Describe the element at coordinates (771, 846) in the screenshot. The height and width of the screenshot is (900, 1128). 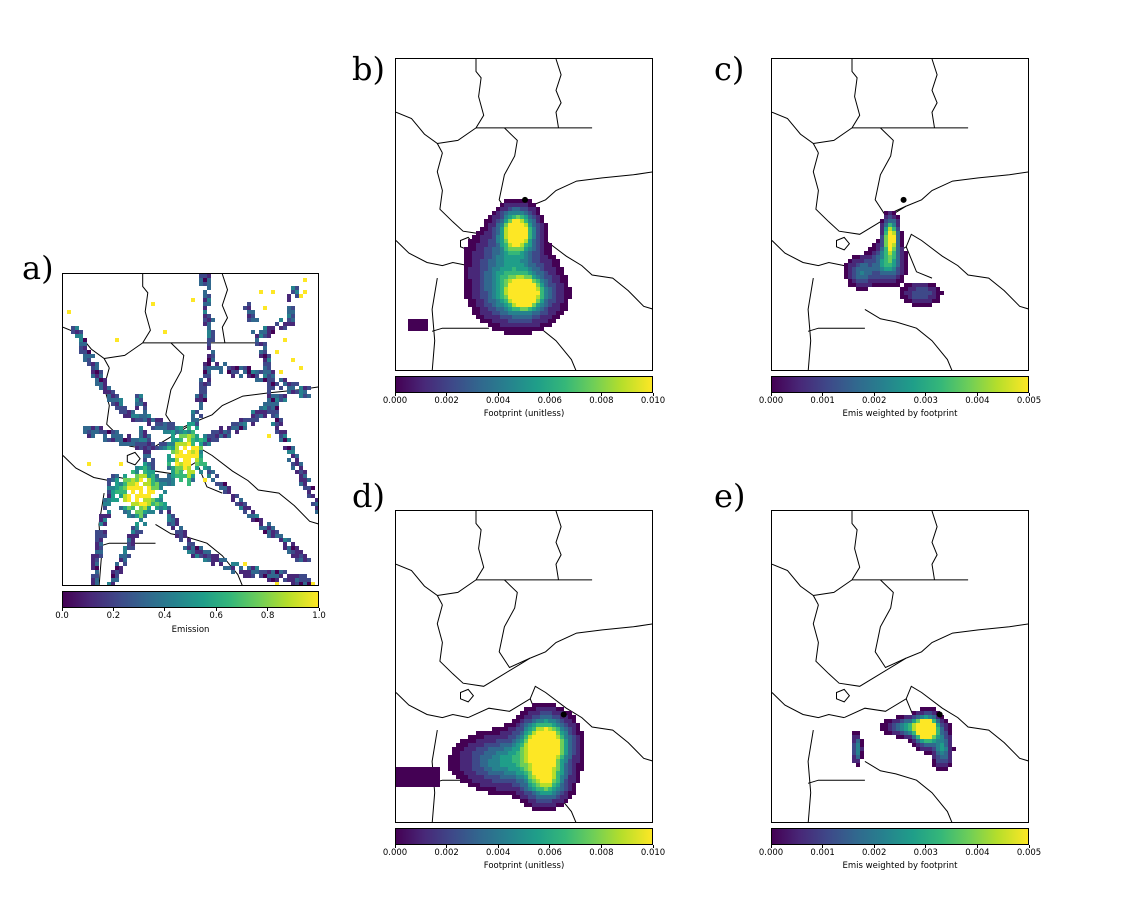
I see `colorbar-tick-mark` at that location.